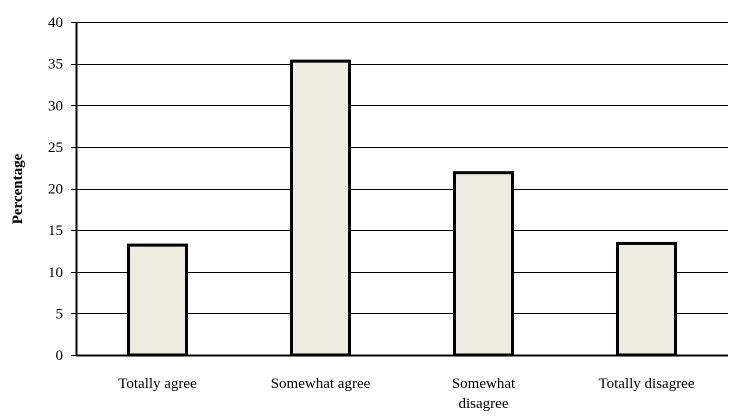  What do you see at coordinates (55, 231) in the screenshot?
I see `y-tick-label: 15` at bounding box center [55, 231].